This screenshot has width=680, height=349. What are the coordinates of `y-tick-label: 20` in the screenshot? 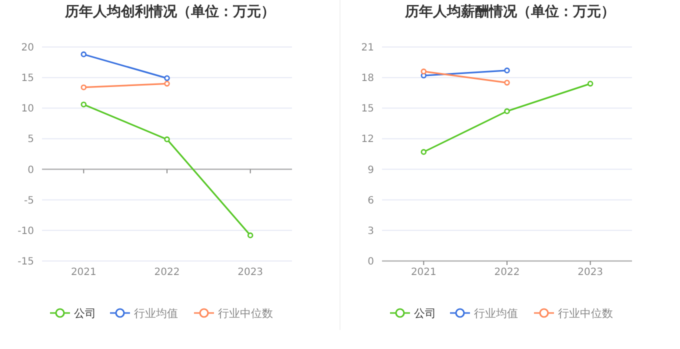 It's located at (27, 48).